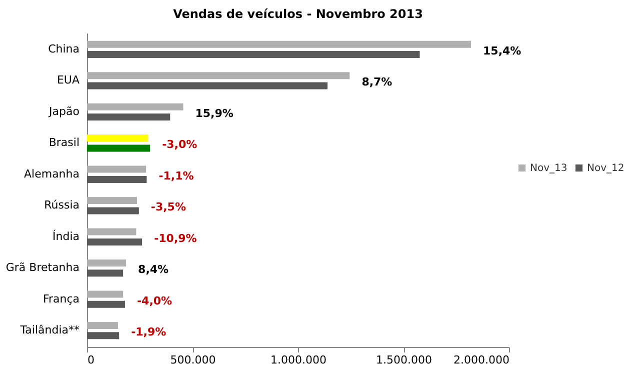 The image size is (640, 378). Describe the element at coordinates (549, 168) in the screenshot. I see `legend-label: Nov_13` at that location.